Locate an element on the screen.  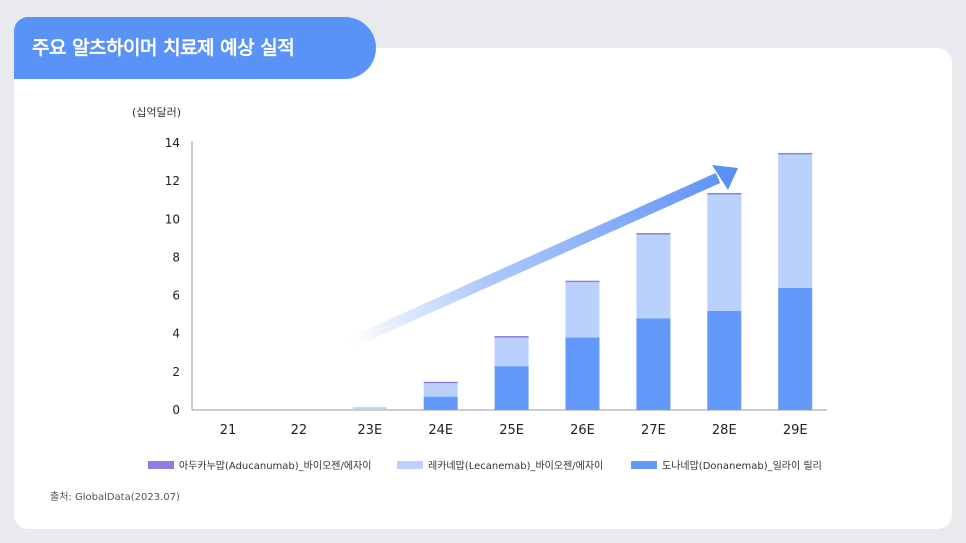
bar-segment-25E-s1 is located at coordinates (511, 352).